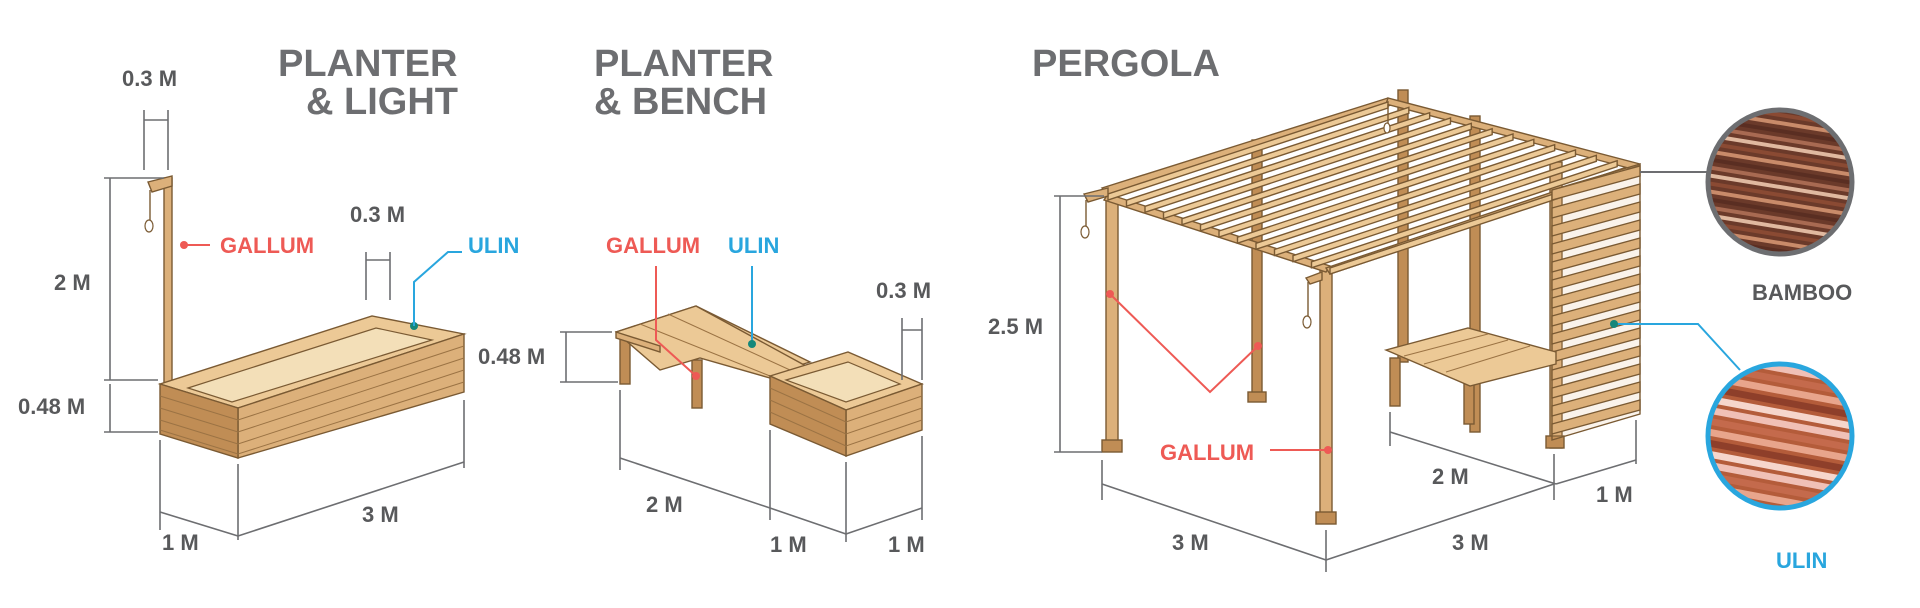  I want to click on title-planter-light-2: & LIGHT, so click(382, 102).